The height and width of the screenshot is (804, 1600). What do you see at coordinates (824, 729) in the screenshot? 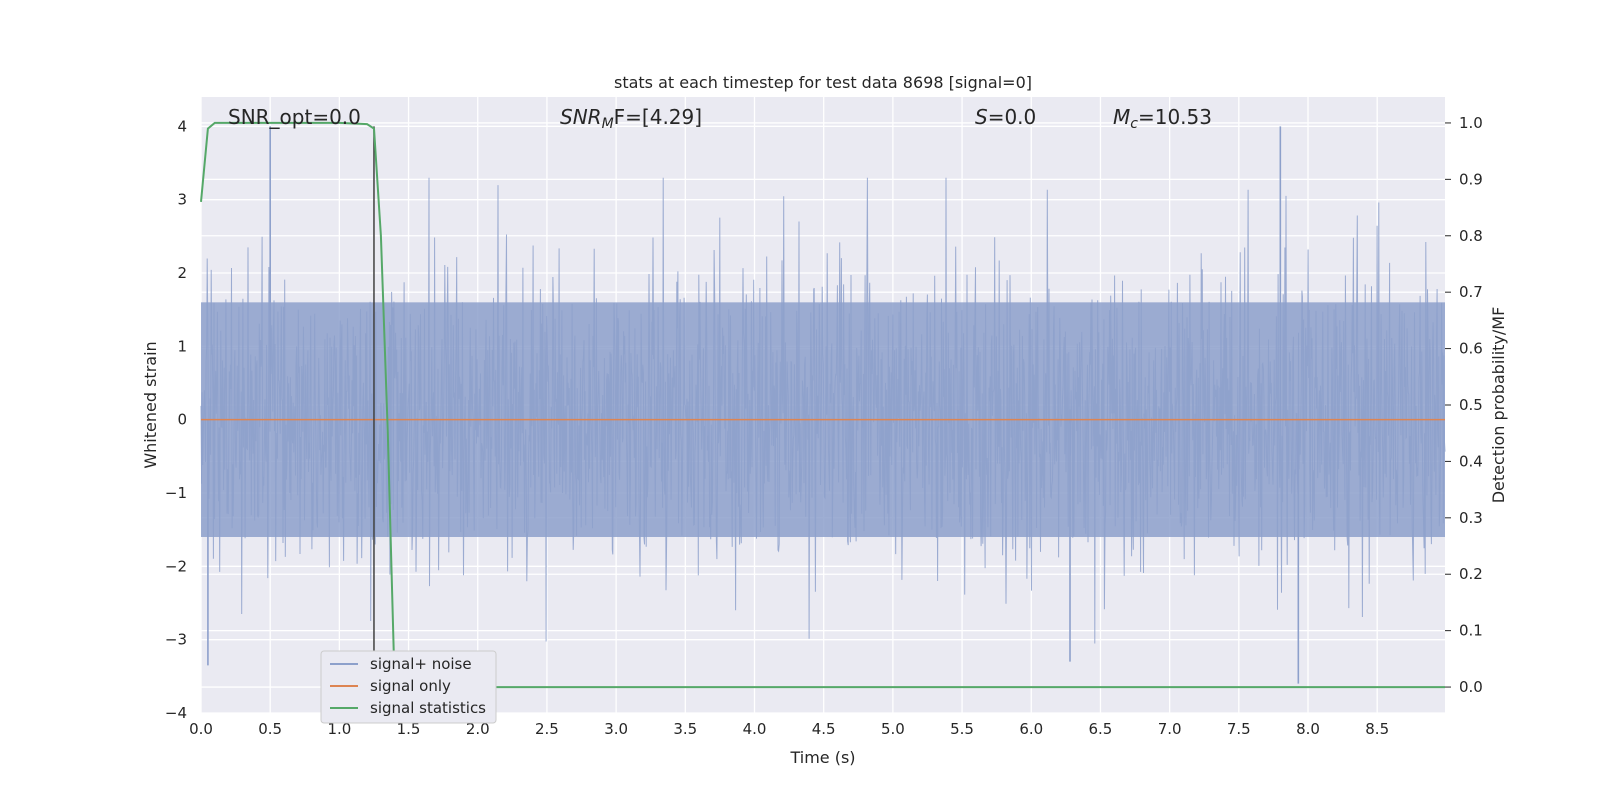
I see `x-tick-label: 4.5` at bounding box center [824, 729].